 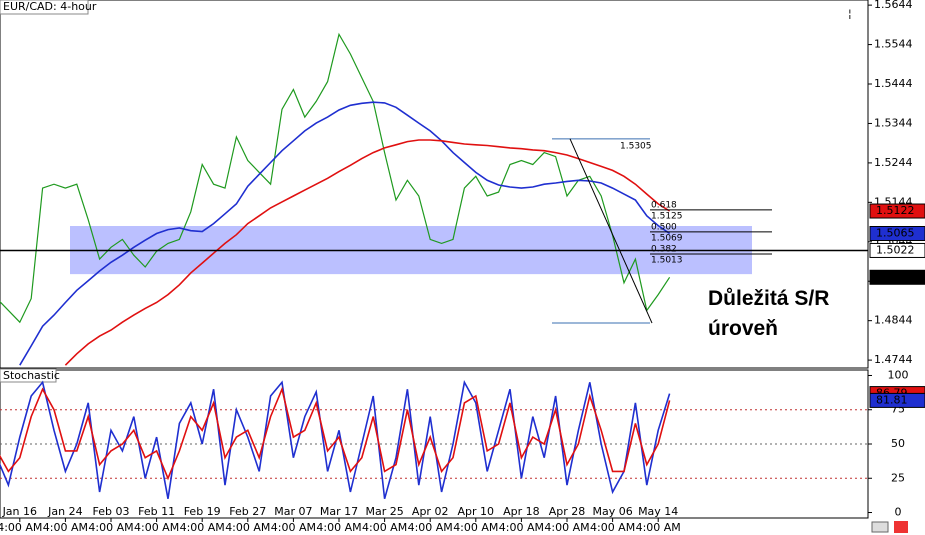 I want to click on x-tick-label: Mar 07, so click(x=293, y=511).